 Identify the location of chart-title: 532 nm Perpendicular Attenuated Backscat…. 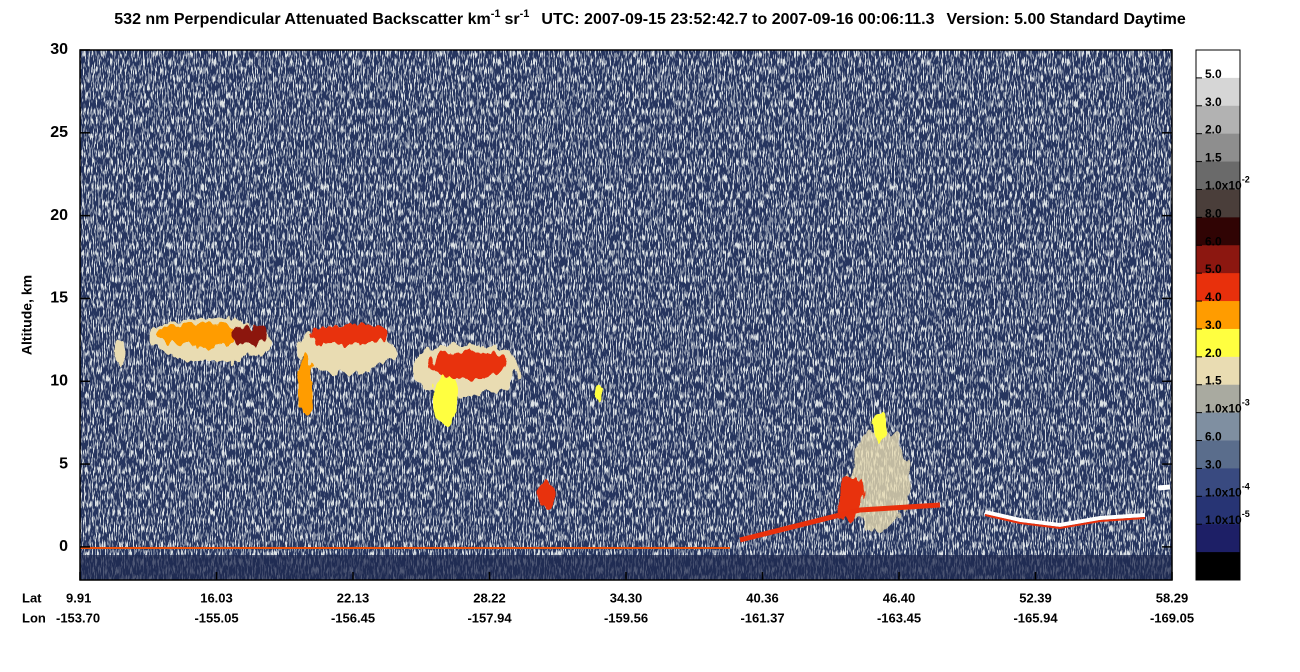
(650, 18).